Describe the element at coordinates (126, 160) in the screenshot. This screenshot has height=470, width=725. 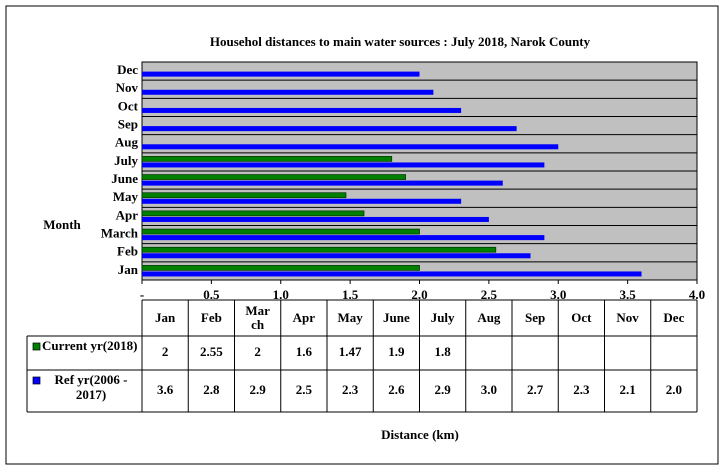
I see `y-tick-label: July` at that location.